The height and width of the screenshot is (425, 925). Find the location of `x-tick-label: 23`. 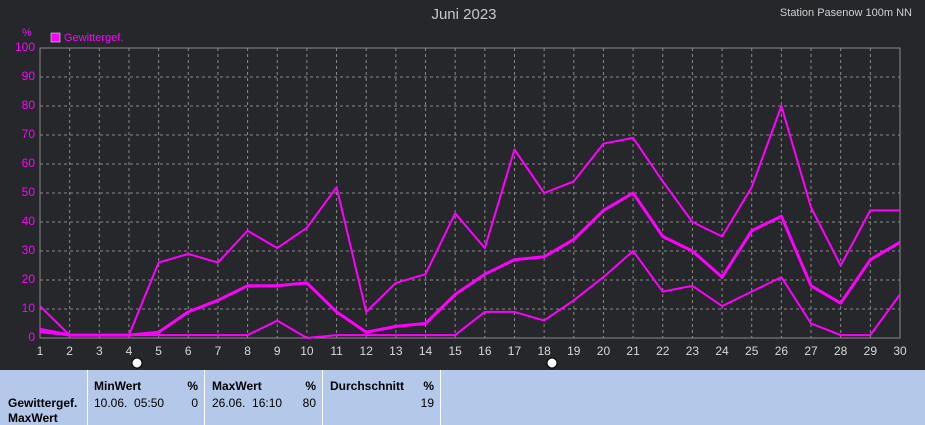

x-tick-label: 23 is located at coordinates (693, 351).